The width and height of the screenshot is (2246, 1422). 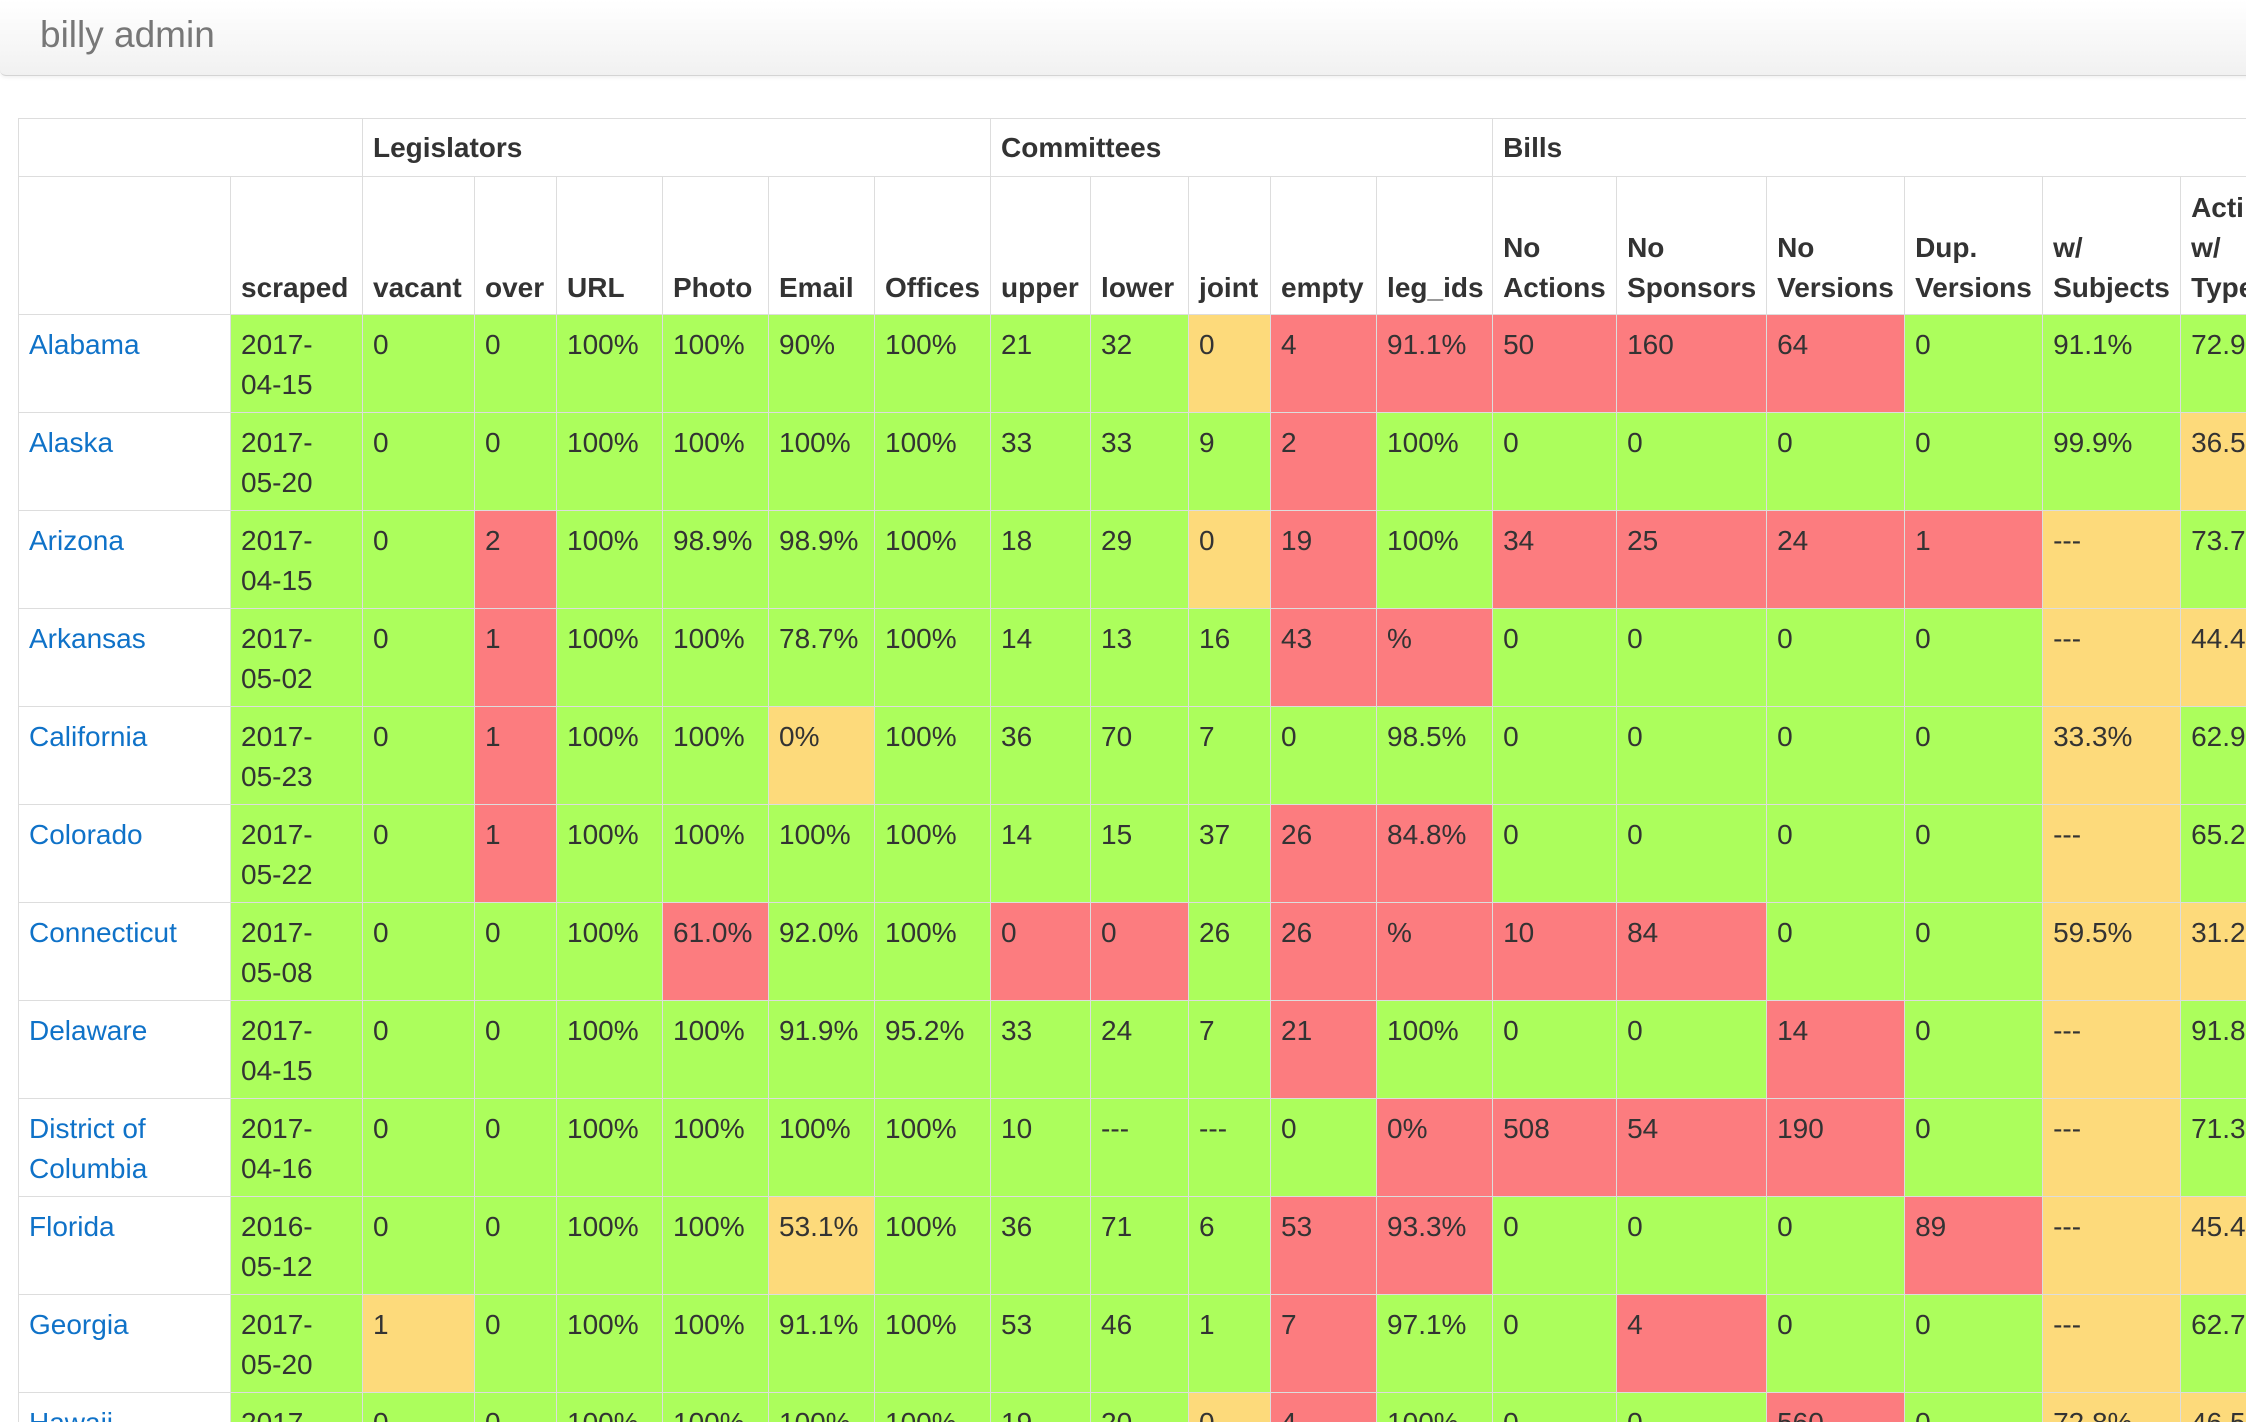 I want to click on text-line: No, so click(x=1522, y=247).